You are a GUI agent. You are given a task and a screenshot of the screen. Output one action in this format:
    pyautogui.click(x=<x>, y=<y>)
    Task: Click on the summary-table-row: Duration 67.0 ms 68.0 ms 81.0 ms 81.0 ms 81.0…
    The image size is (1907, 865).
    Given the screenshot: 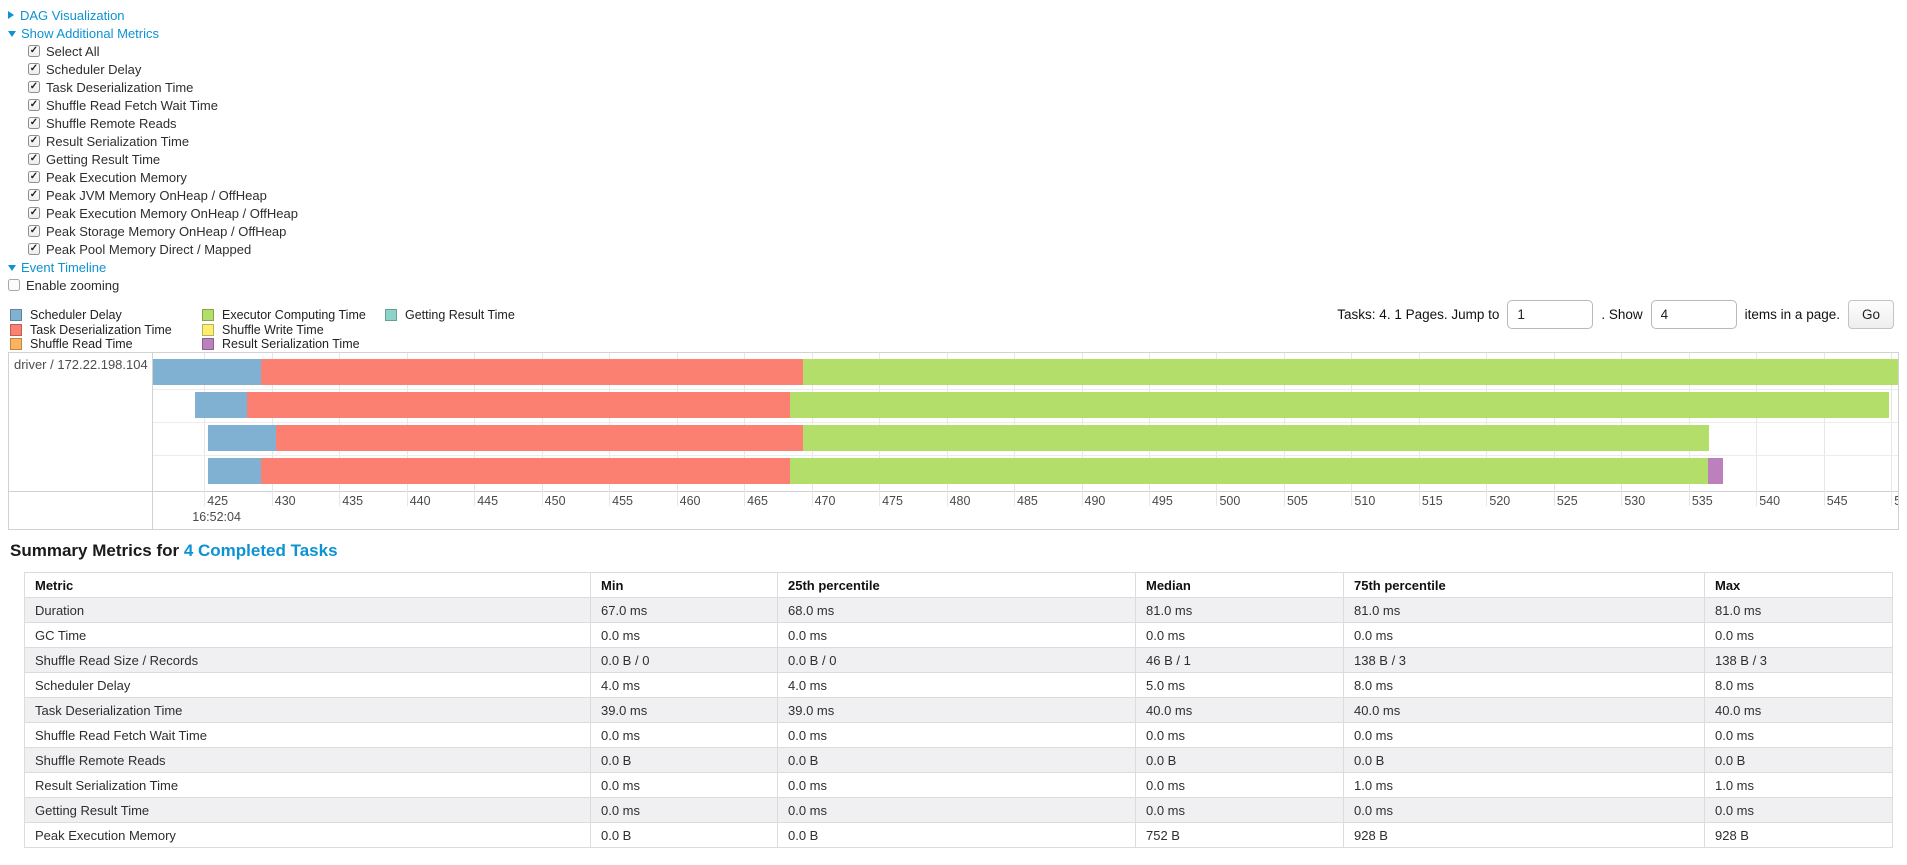 What is the action you would take?
    pyautogui.click(x=958, y=610)
    